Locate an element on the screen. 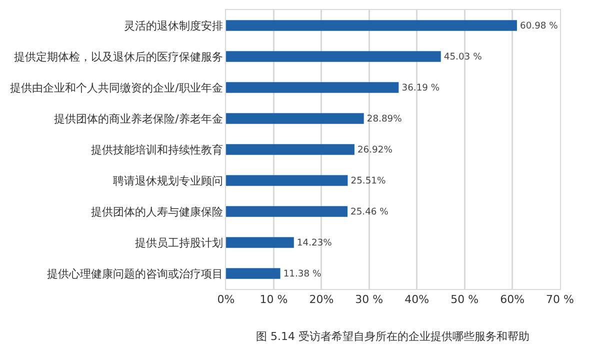  x-tick-label: 10 % is located at coordinates (274, 299).